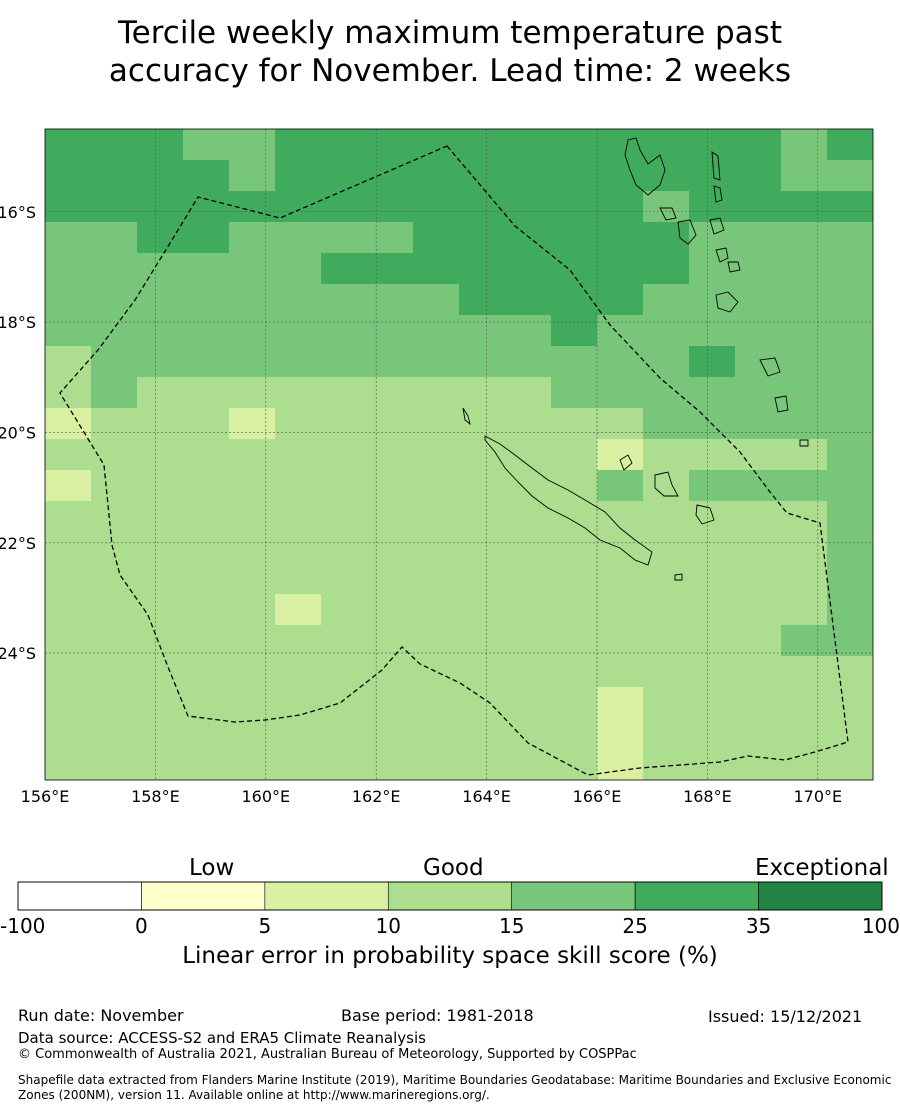 The width and height of the screenshot is (900, 1110). I want to click on lon-tick-label: 170°E, so click(817, 796).